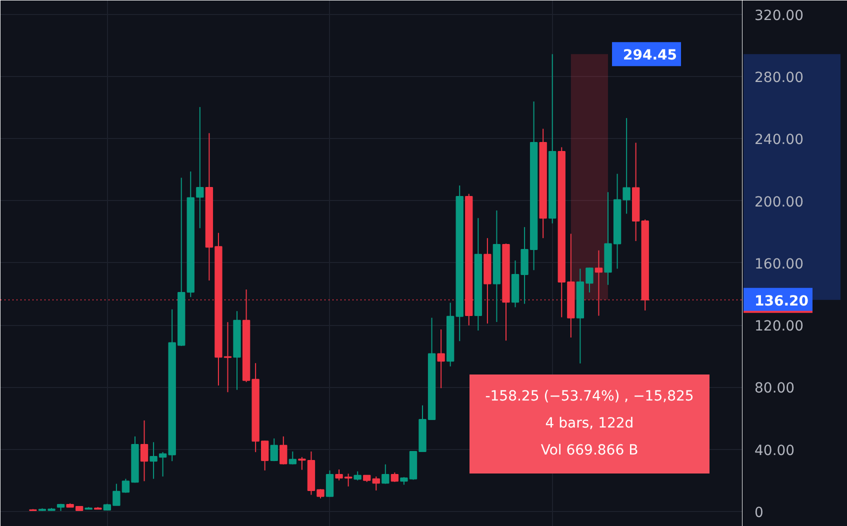 Image resolution: width=847 pixels, height=526 pixels. Describe the element at coordinates (589, 396) in the screenshot. I see `annotation: -158.25 (−53.74%) , −15,825` at that location.